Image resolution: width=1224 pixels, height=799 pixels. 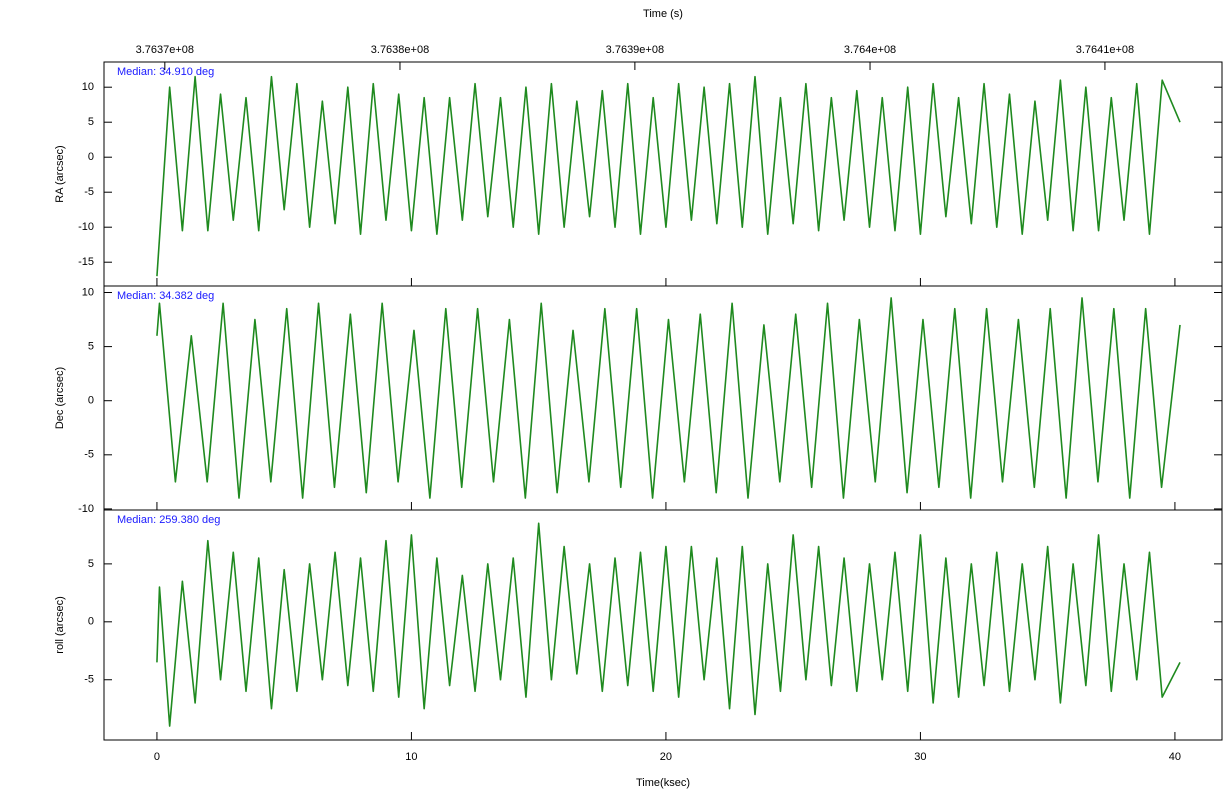 What do you see at coordinates (157, 757) in the screenshot?
I see `x-tick-label: 0` at bounding box center [157, 757].